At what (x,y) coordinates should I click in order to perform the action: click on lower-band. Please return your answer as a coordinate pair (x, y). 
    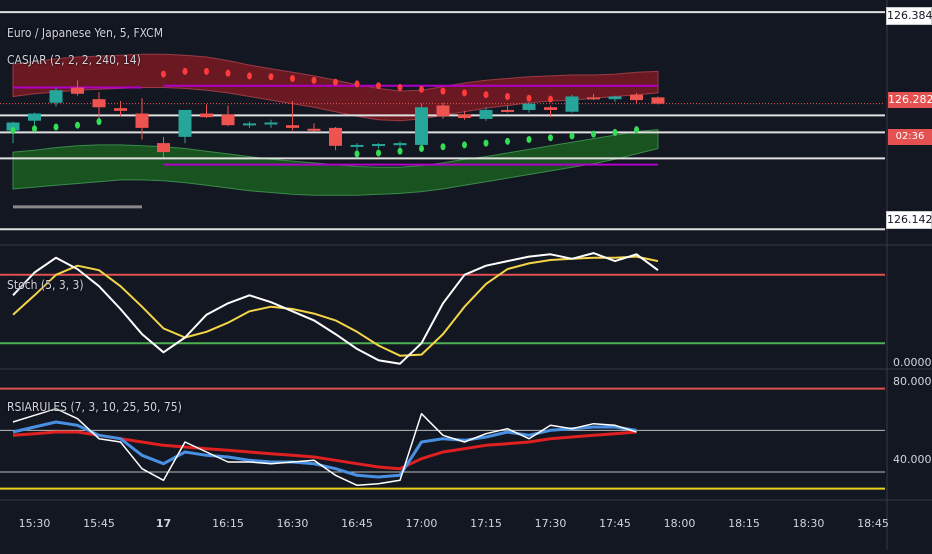
    Looking at the image, I should click on (335, 162).